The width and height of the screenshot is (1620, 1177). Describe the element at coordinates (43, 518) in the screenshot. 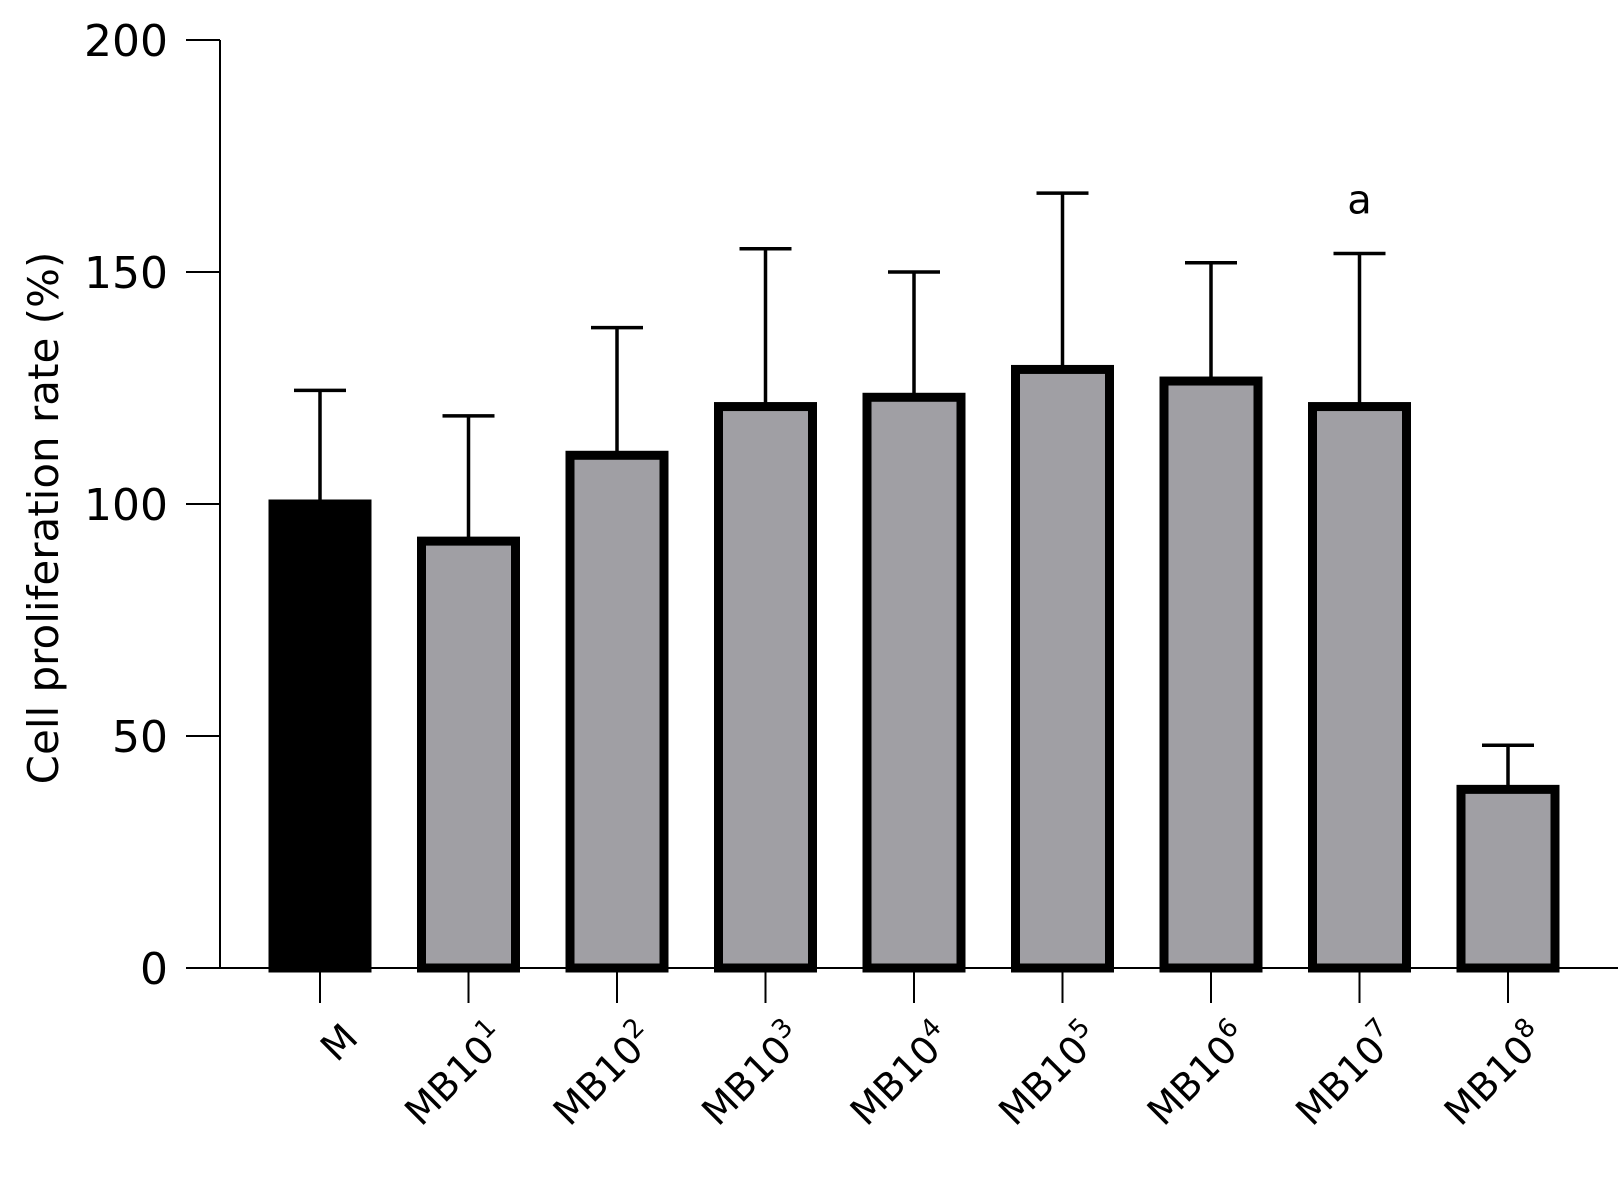

I see `y-axis-title: Cell proliferation rate (%)` at that location.